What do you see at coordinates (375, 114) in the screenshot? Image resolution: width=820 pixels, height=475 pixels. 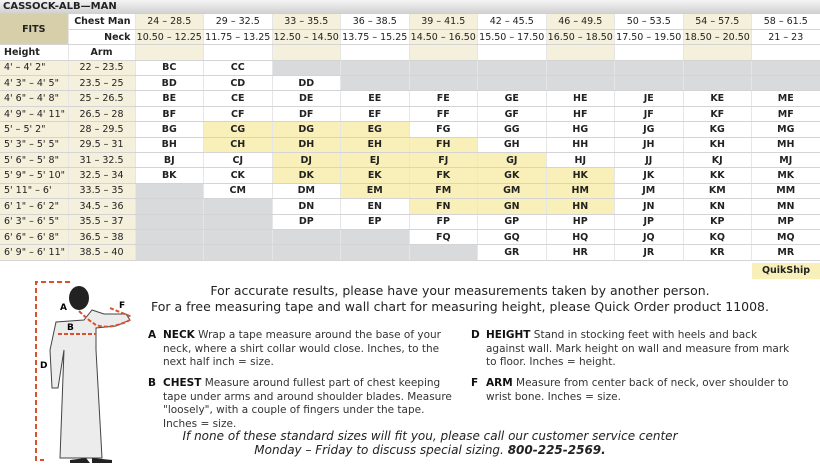 I see `size-code: EF` at bounding box center [375, 114].